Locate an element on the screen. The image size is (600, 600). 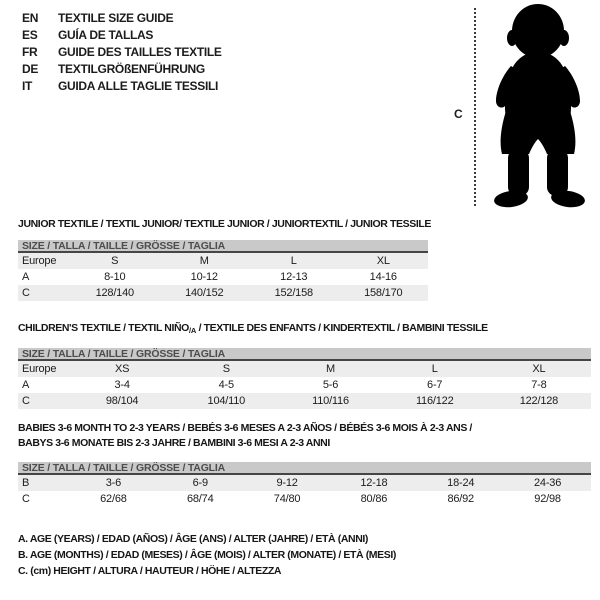
height-measure-label: C is located at coordinates (458, 114).